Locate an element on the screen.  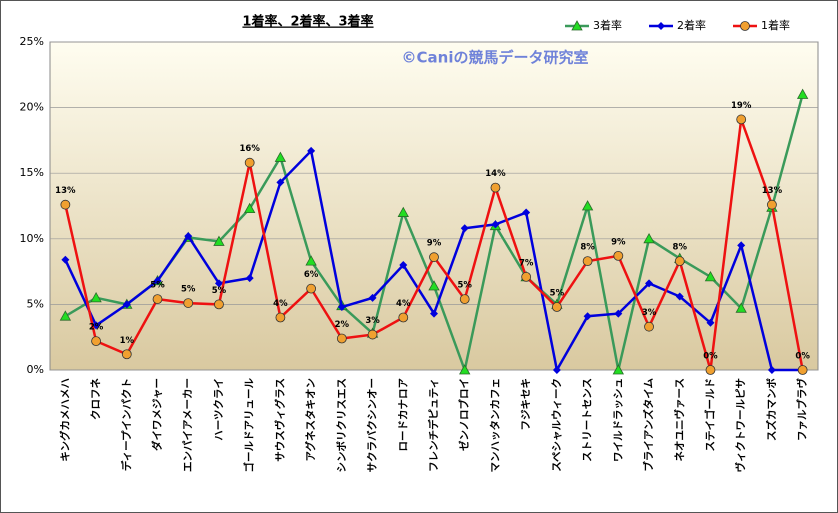
x-tick-label: ヴィクトワールピサ is located at coordinates (740, 425).